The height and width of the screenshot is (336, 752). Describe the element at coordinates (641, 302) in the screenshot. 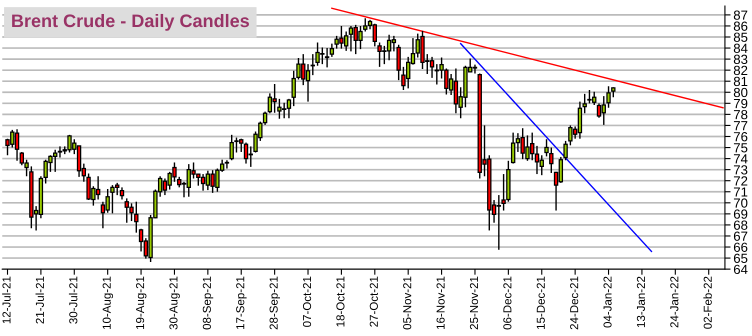

I see `x-tick-label: 13-Jan-22` at that location.